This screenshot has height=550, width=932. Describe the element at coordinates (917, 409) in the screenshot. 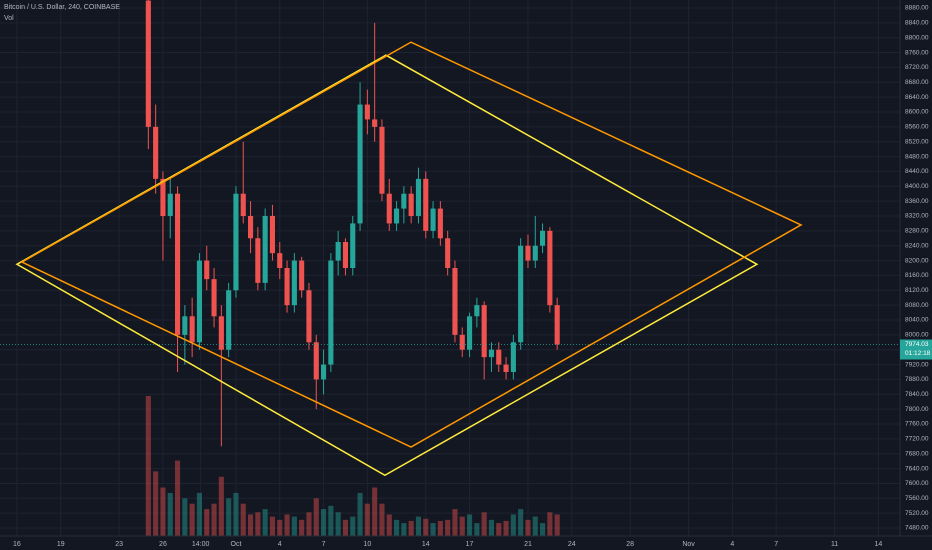

I see `y-tick-label: 7800.00` at that location.